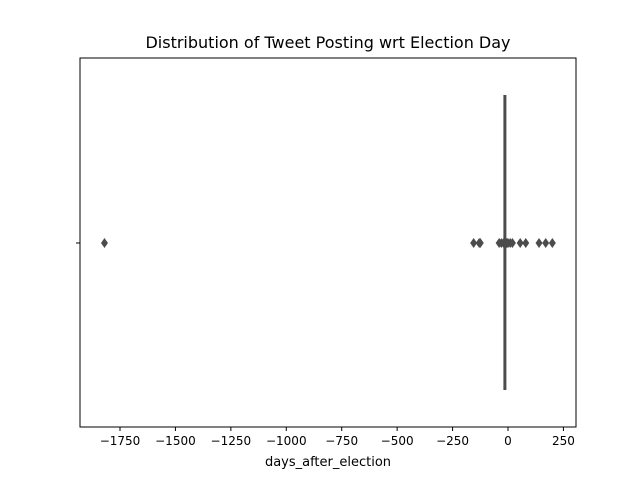  I want to click on x-tick-label: −1750, so click(120, 441).